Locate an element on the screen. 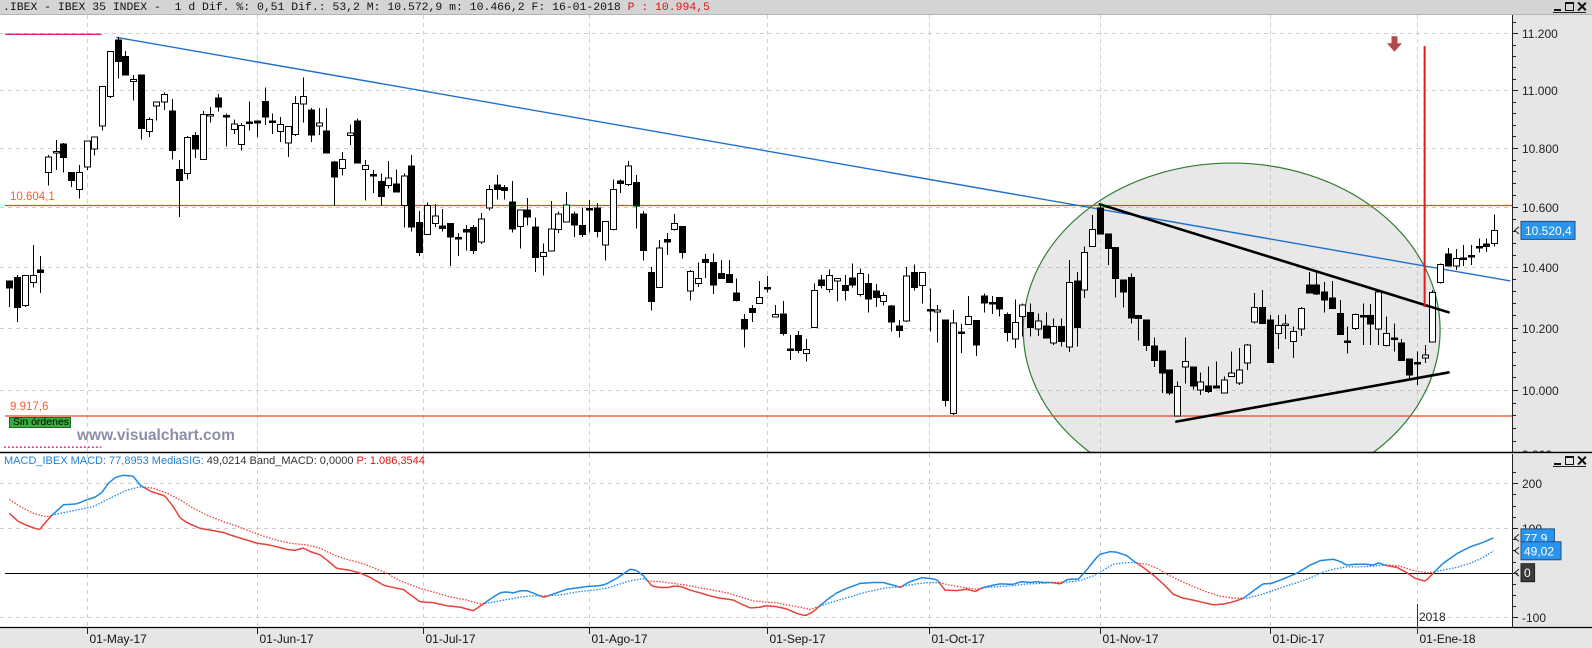  time-axis-area is located at coordinates (796, 637).